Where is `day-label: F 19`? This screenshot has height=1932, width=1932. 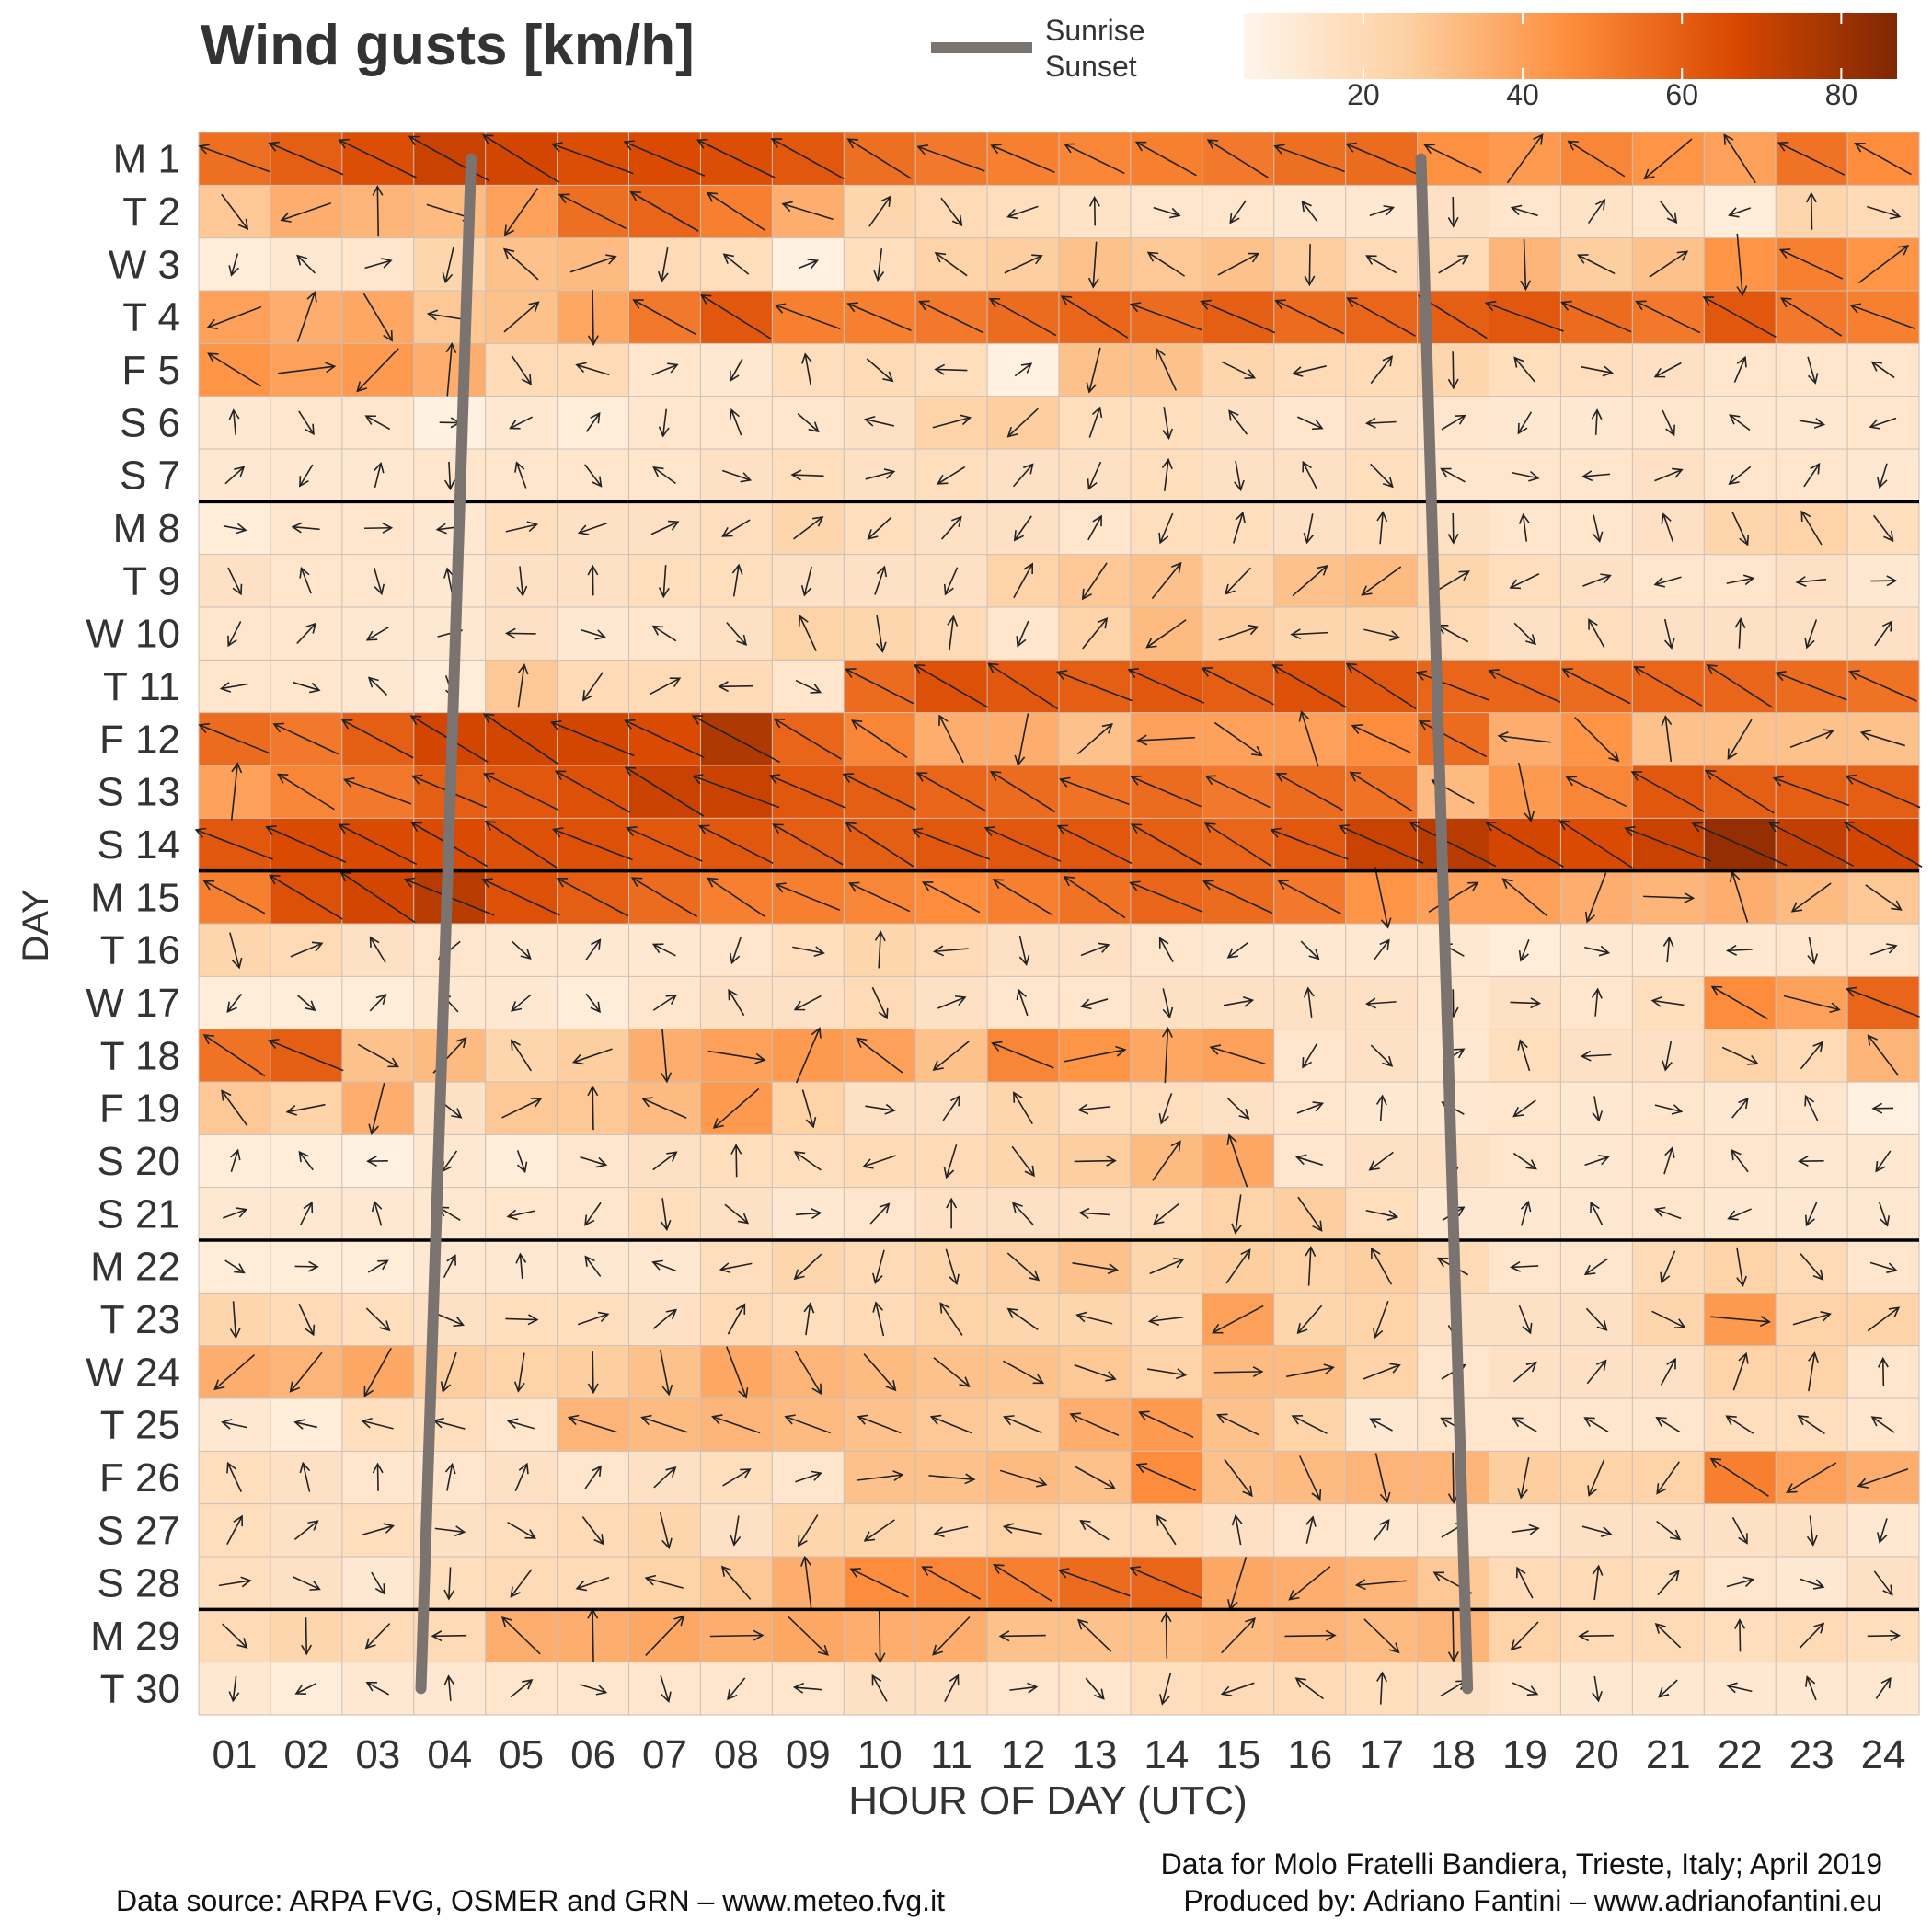 day-label: F 19 is located at coordinates (139, 1109).